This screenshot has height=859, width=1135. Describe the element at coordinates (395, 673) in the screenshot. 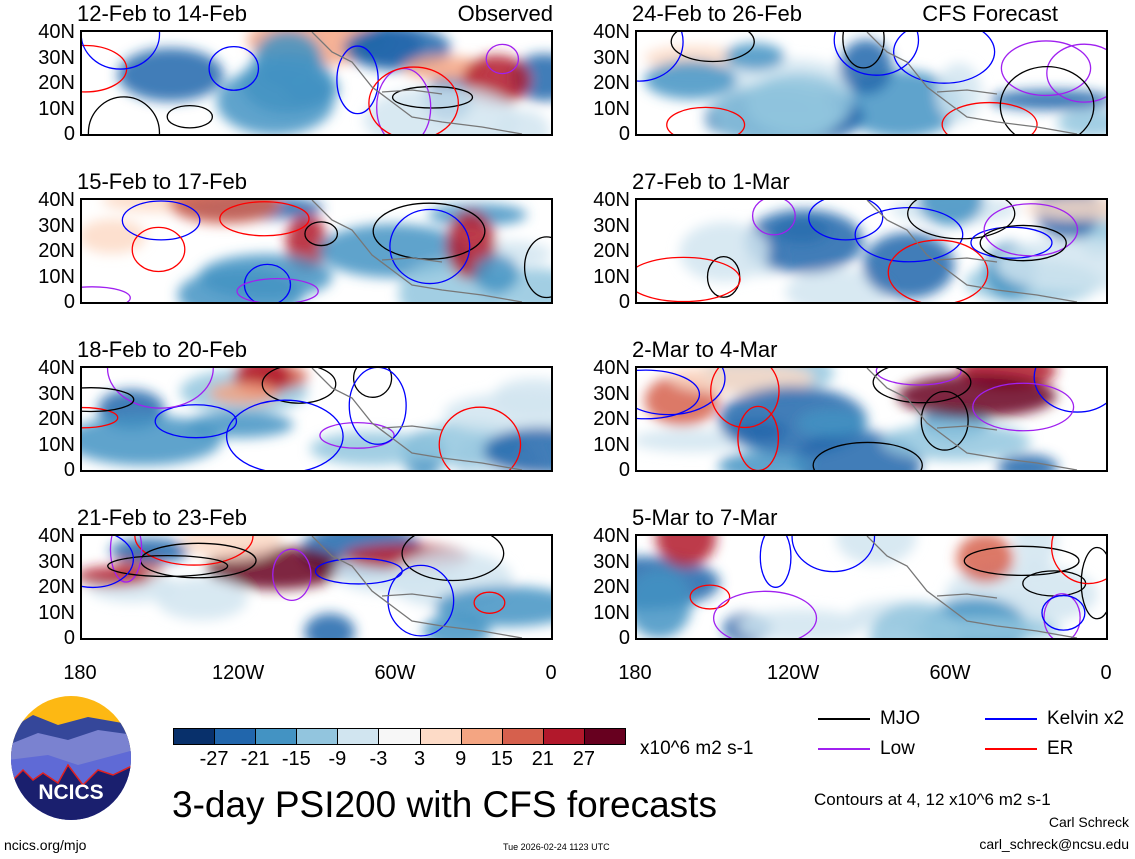

I see `x-tick-label: 60W` at that location.